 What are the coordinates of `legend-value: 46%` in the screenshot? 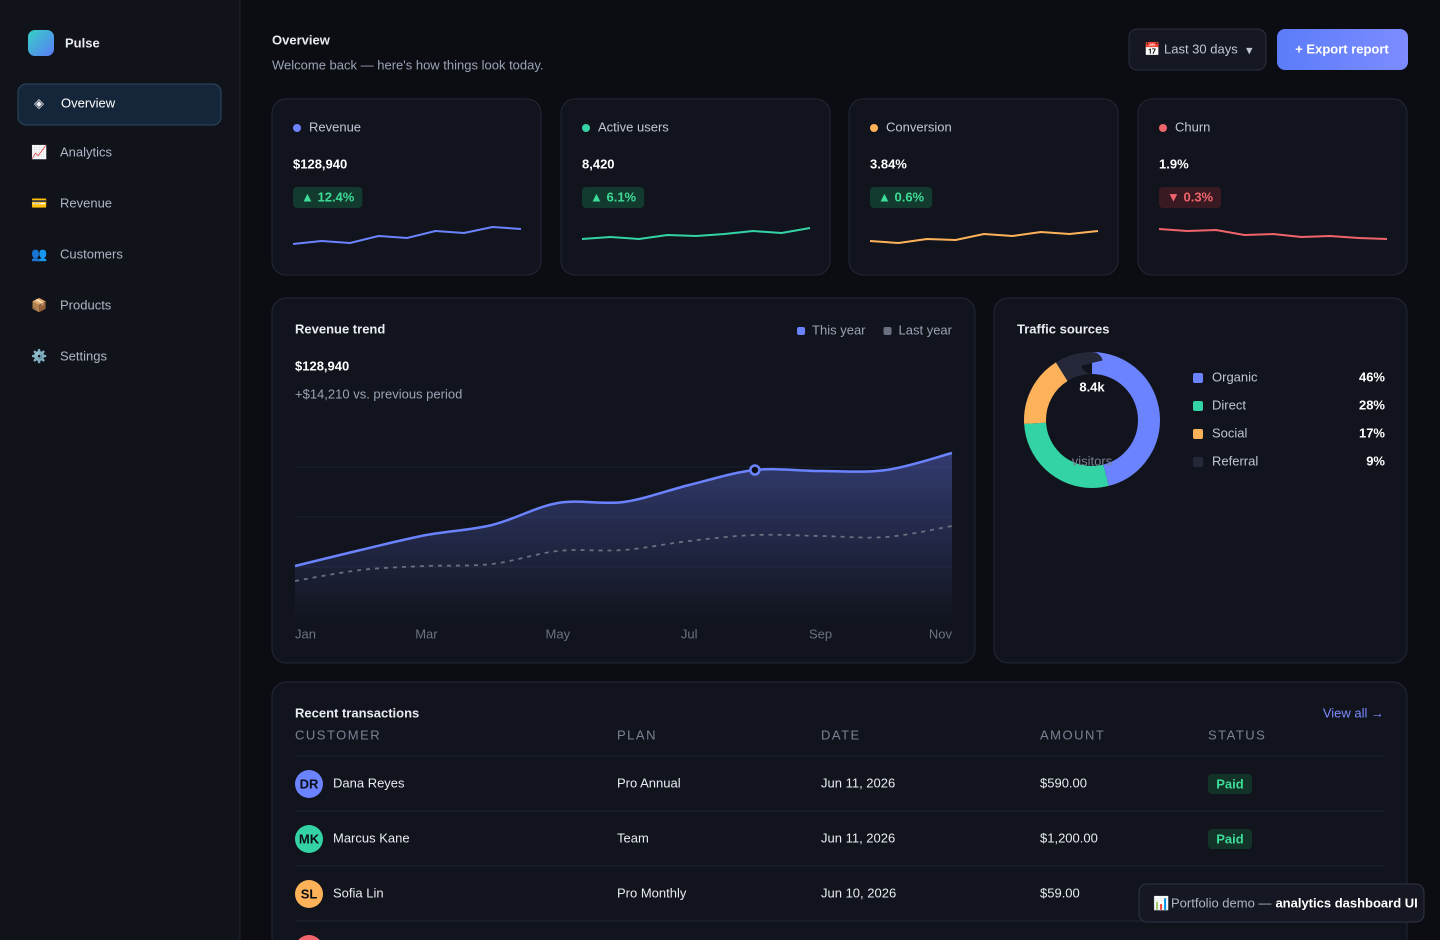 It's located at (1372, 376).